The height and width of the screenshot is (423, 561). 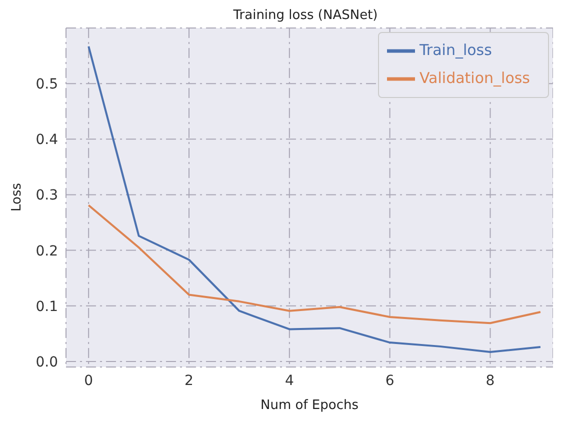 I want to click on x-tick-label: 0, so click(x=89, y=380).